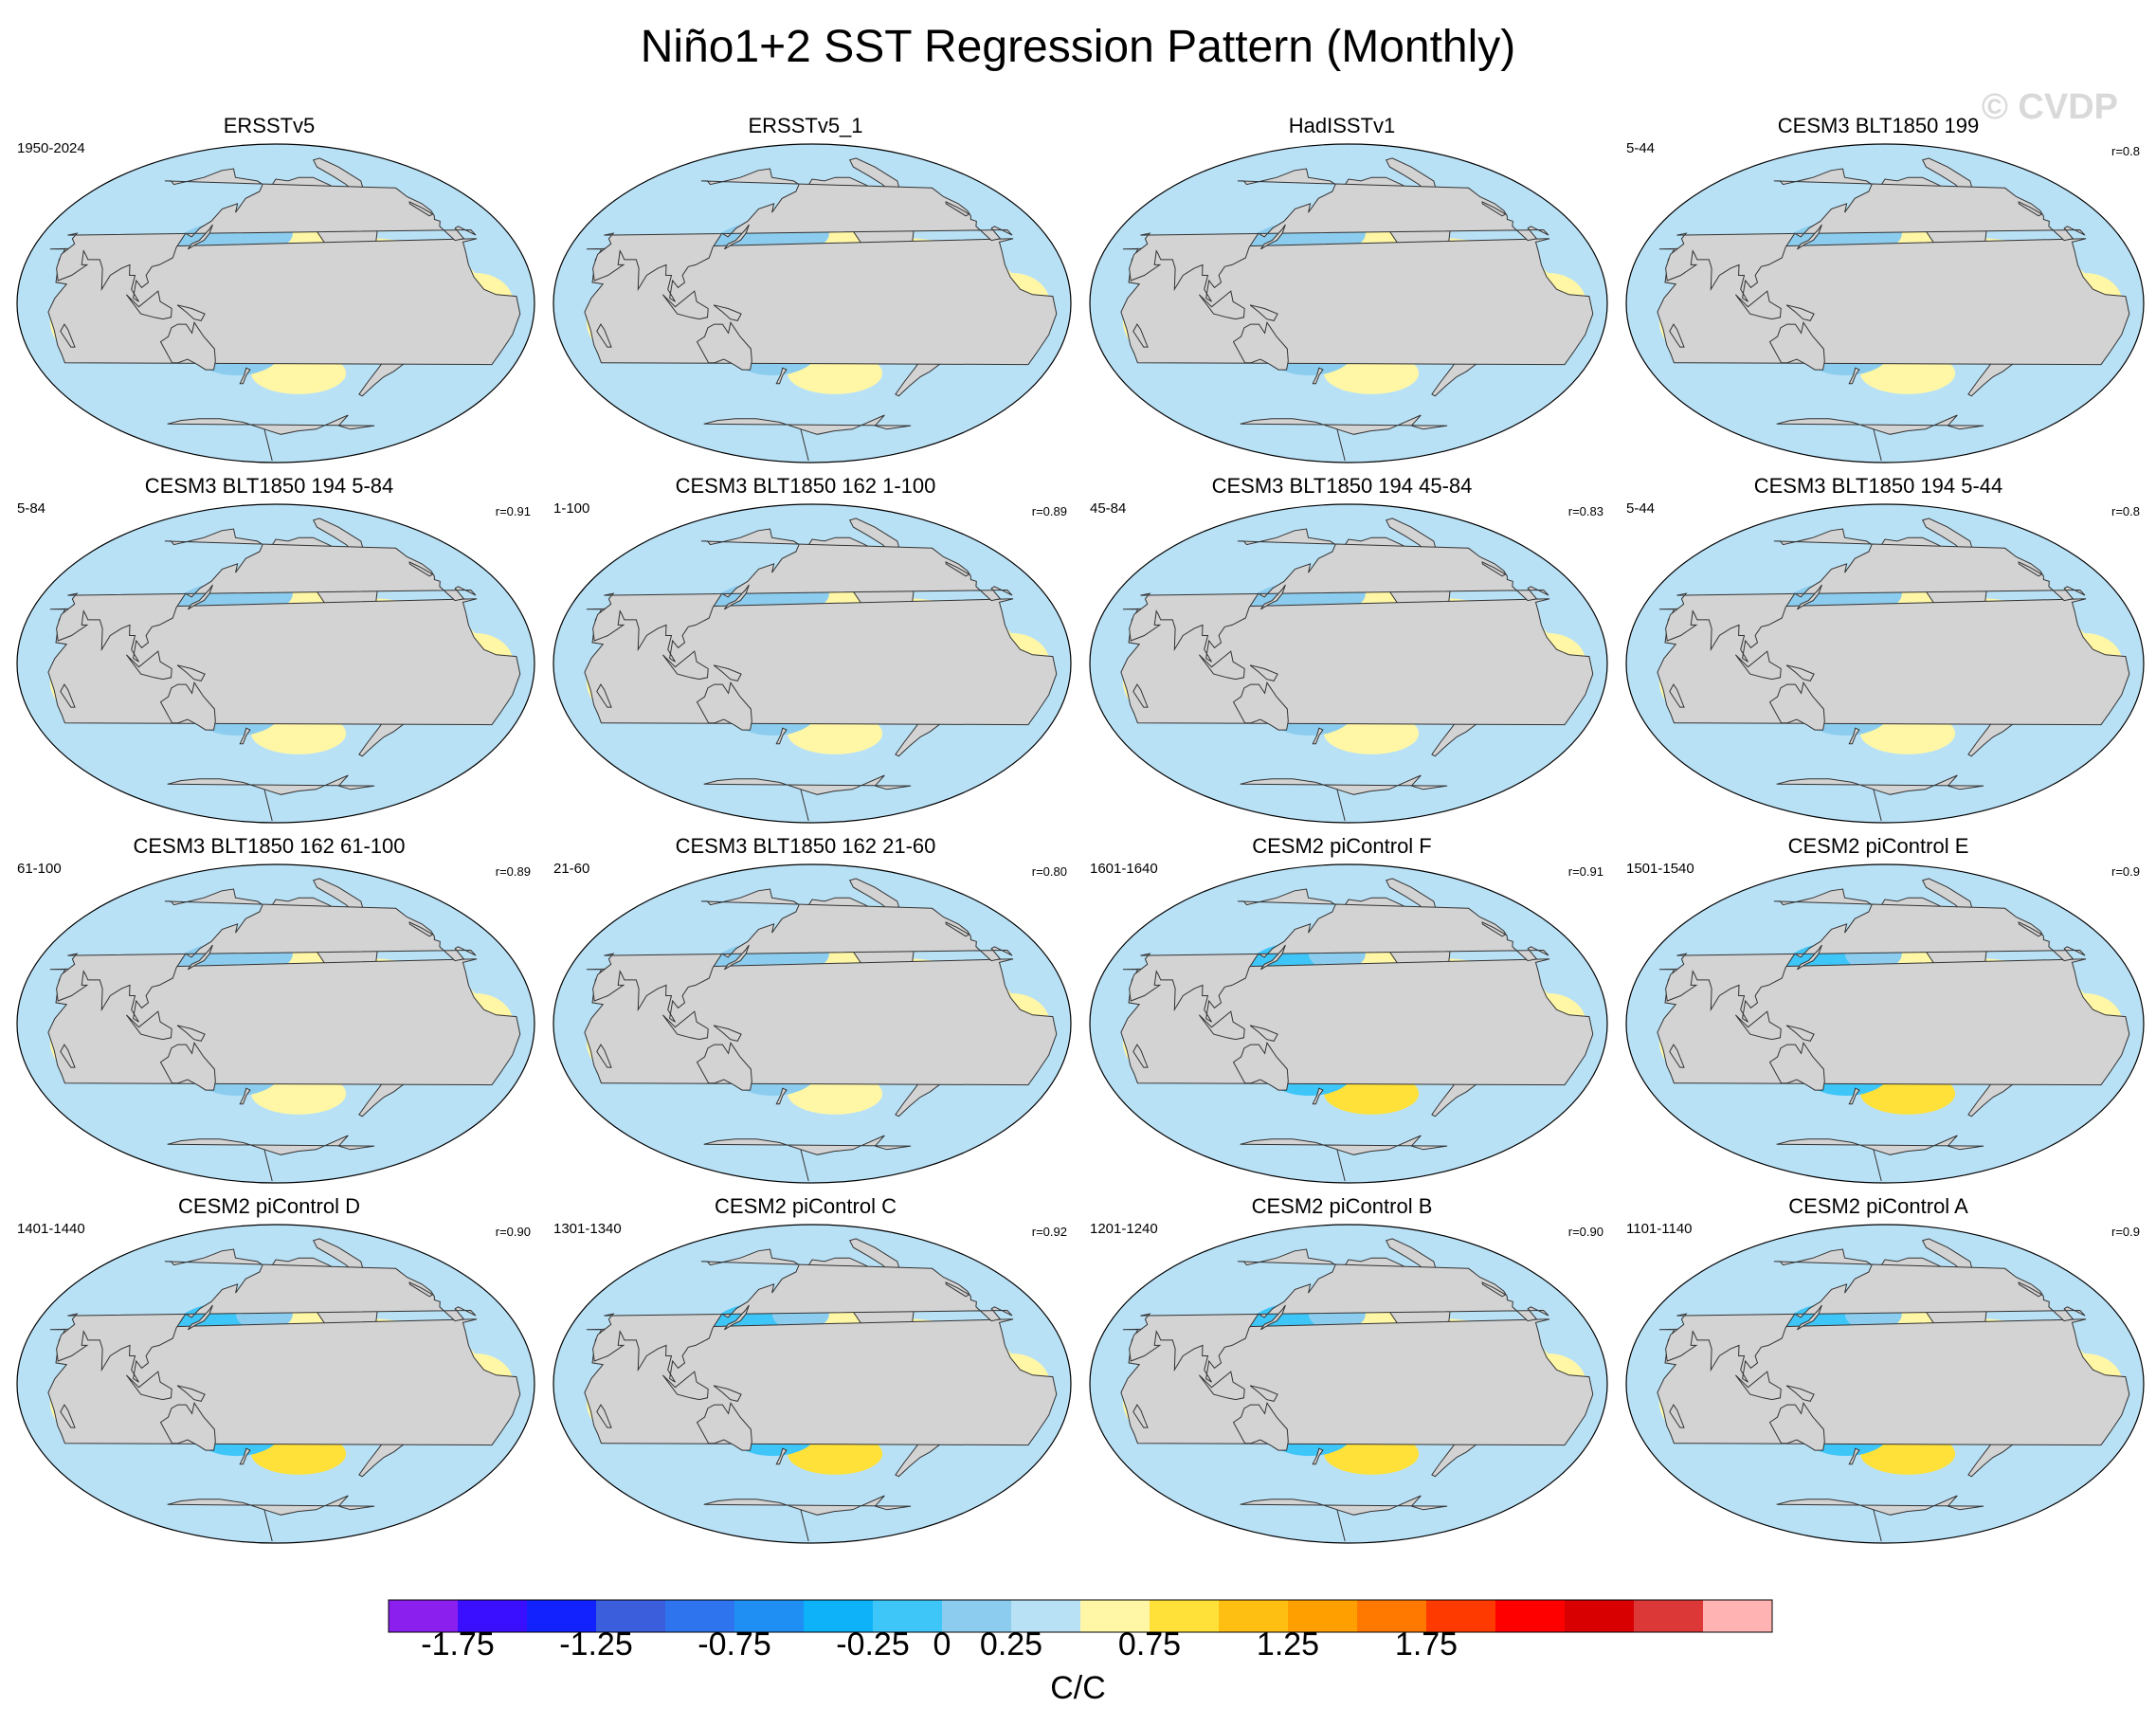  I want to click on colorbar-frame, so click(1080, 1616).